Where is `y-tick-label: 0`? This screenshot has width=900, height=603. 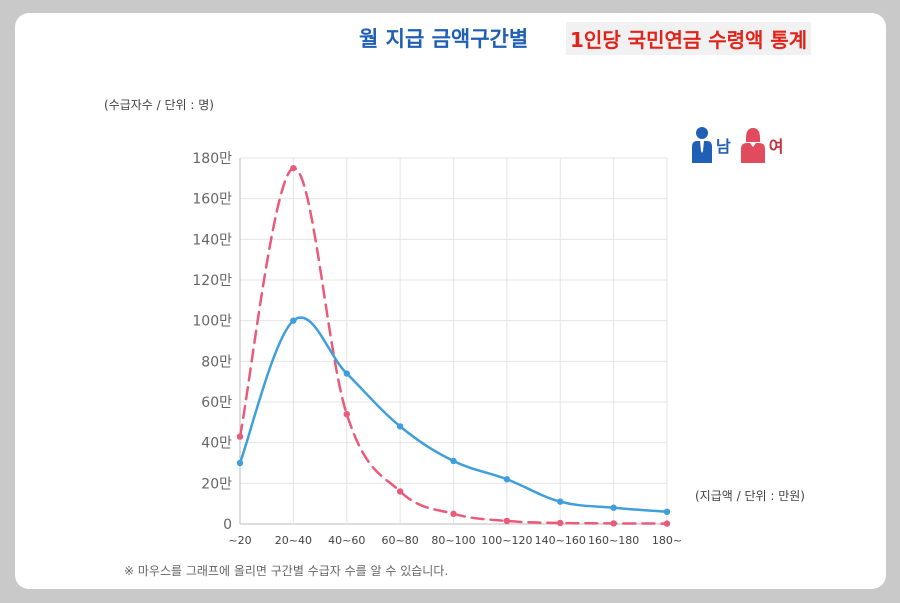
y-tick-label: 0 is located at coordinates (227, 525).